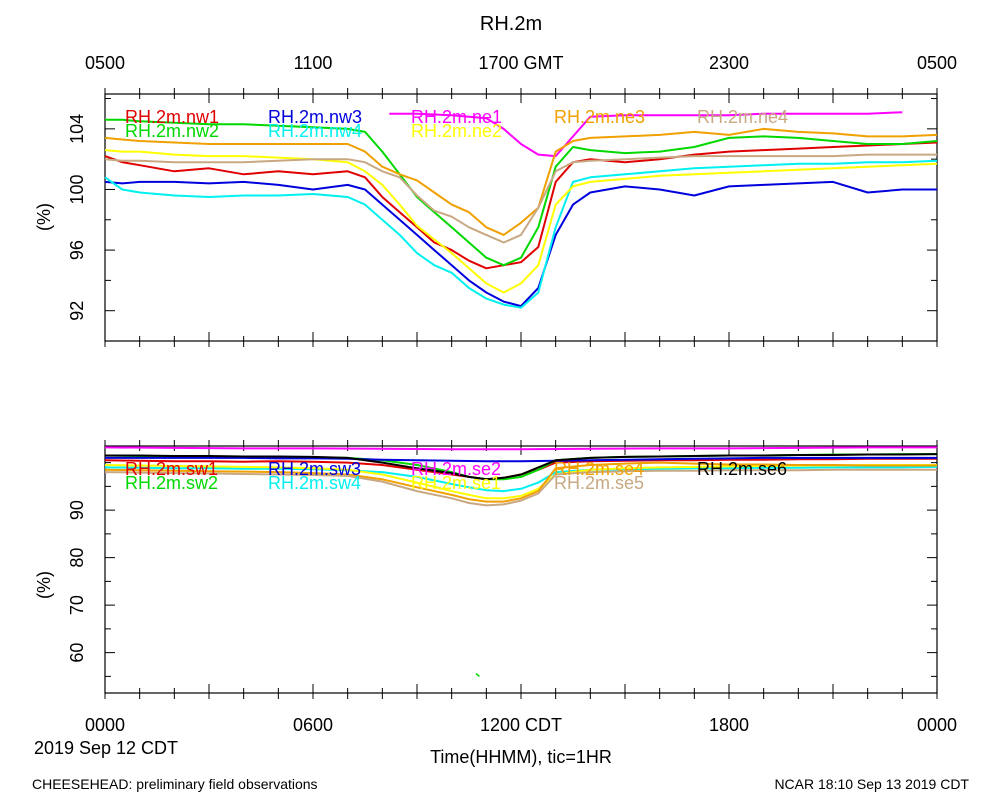 Image resolution: width=1000 pixels, height=800 pixels. What do you see at coordinates (315, 131) in the screenshot?
I see `legend-RH.2m.nw4: RH.2m.nw4` at bounding box center [315, 131].